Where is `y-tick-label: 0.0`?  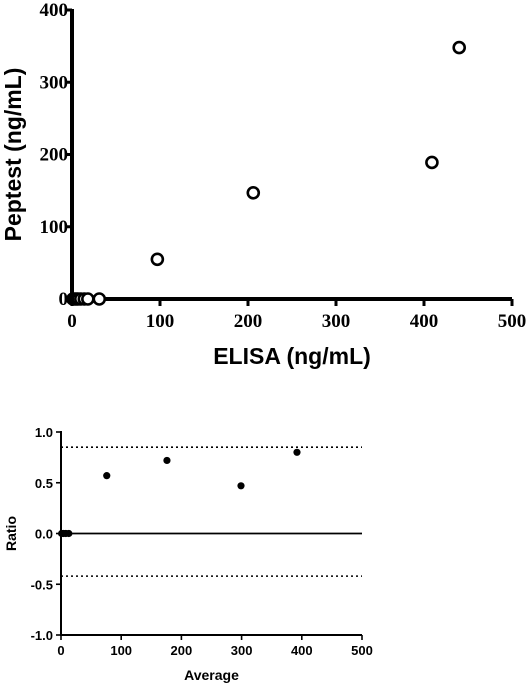 y-tick-label: 0.0 is located at coordinates (44, 534).